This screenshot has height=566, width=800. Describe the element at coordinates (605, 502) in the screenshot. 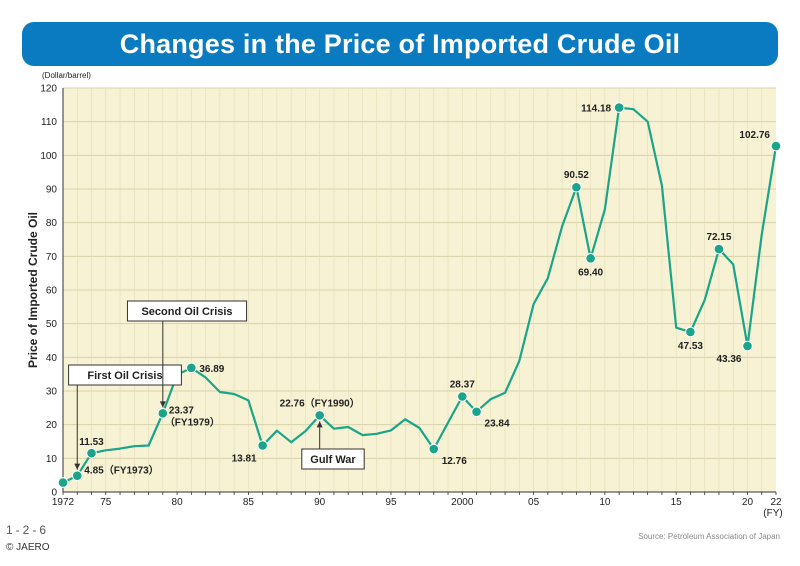

I see `x-tick-label: 10` at that location.